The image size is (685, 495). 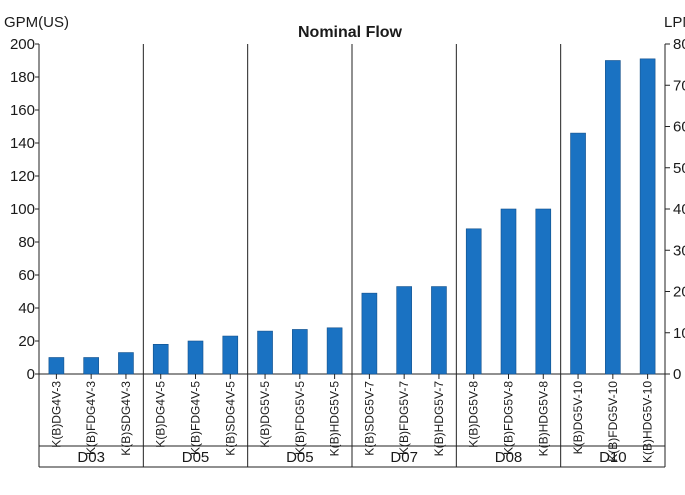 I want to click on group-label: D10, so click(x=613, y=457).